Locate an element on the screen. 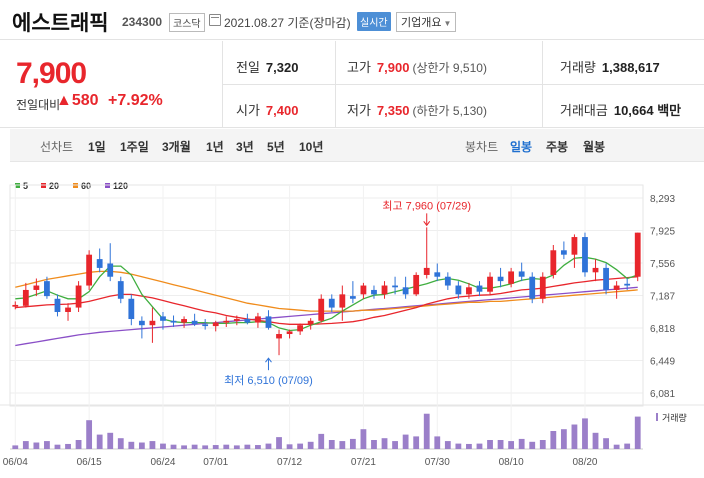 This screenshot has width=704, height=478. candle-weekly: 주봉 is located at coordinates (557, 147).